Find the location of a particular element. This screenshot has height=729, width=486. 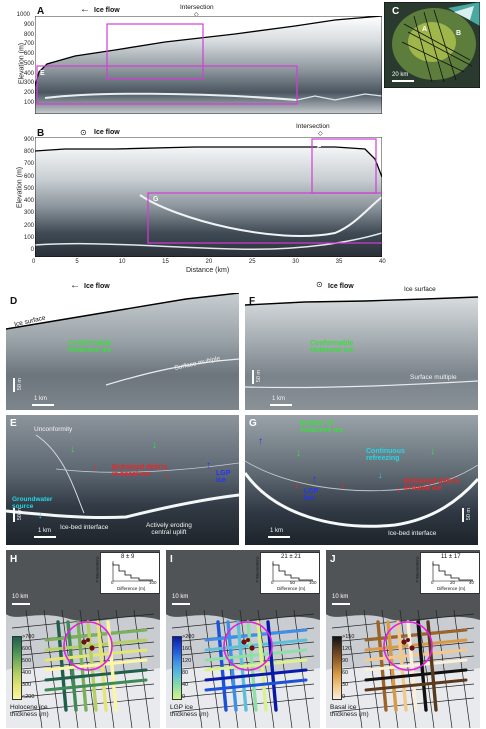

colorbar-tick: >200 is located at coordinates (188, 637).